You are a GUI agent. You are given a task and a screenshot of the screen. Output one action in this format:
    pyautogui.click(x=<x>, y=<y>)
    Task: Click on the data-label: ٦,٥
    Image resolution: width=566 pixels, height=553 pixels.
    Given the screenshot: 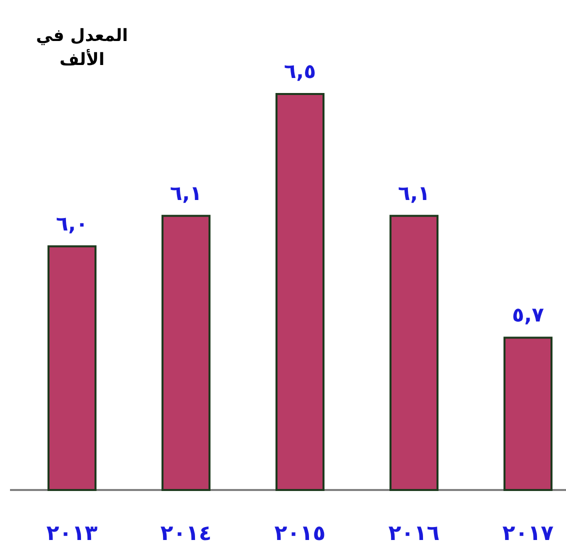 What is the action you would take?
    pyautogui.click(x=300, y=71)
    